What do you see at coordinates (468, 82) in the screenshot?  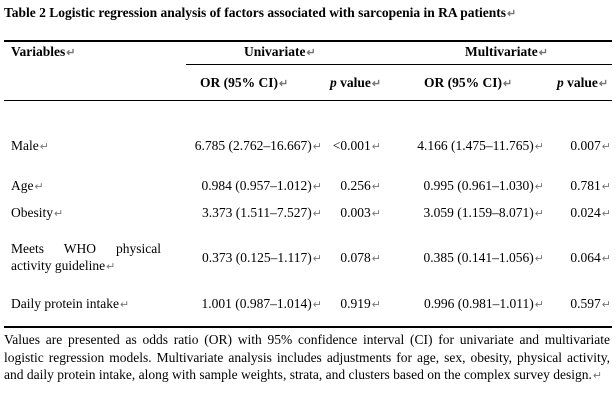 I see `header-multi-or: OR (95% CI)↵` at bounding box center [468, 82].